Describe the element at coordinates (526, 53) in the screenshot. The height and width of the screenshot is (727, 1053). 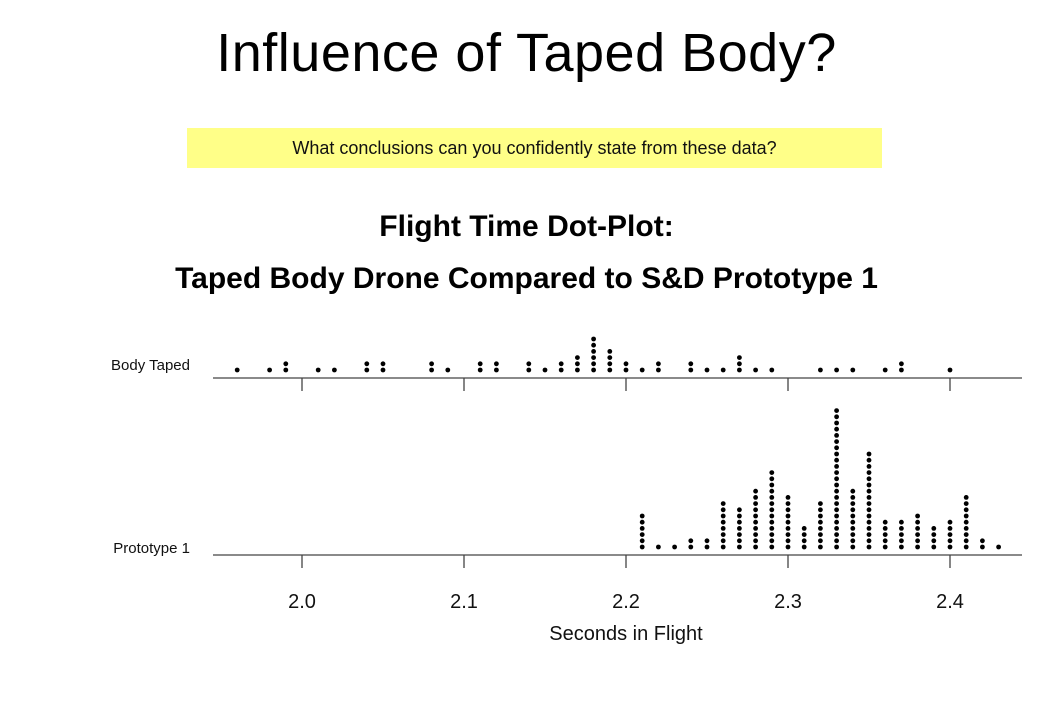
I see `slide-title: Influence of Taped Body?` at that location.